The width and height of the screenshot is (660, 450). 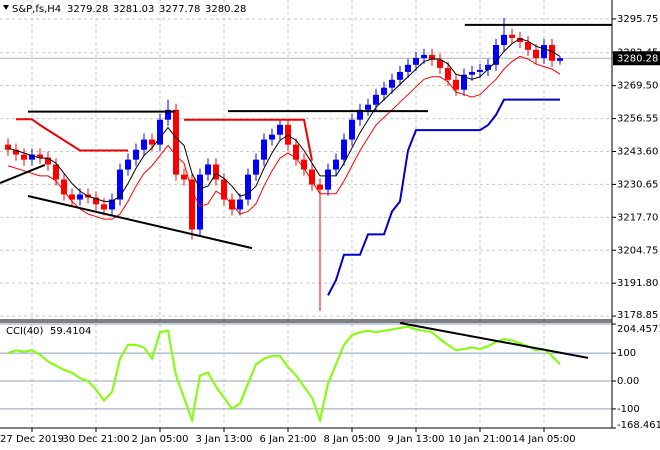 I want to click on y-tick-label: 3178.85, so click(x=637, y=315).